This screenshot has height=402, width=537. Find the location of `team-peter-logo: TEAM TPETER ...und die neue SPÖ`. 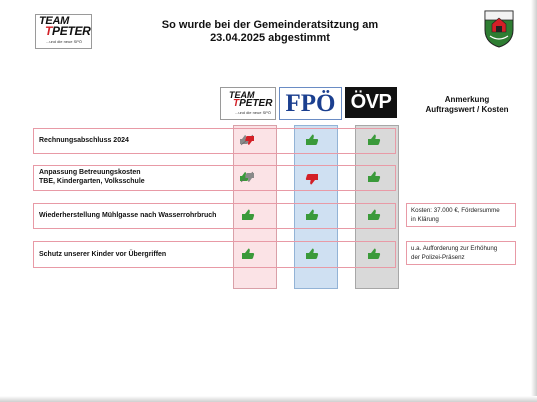

team-peter-logo: TEAM TPETER ...und die neue SPÖ is located at coordinates (63, 31).